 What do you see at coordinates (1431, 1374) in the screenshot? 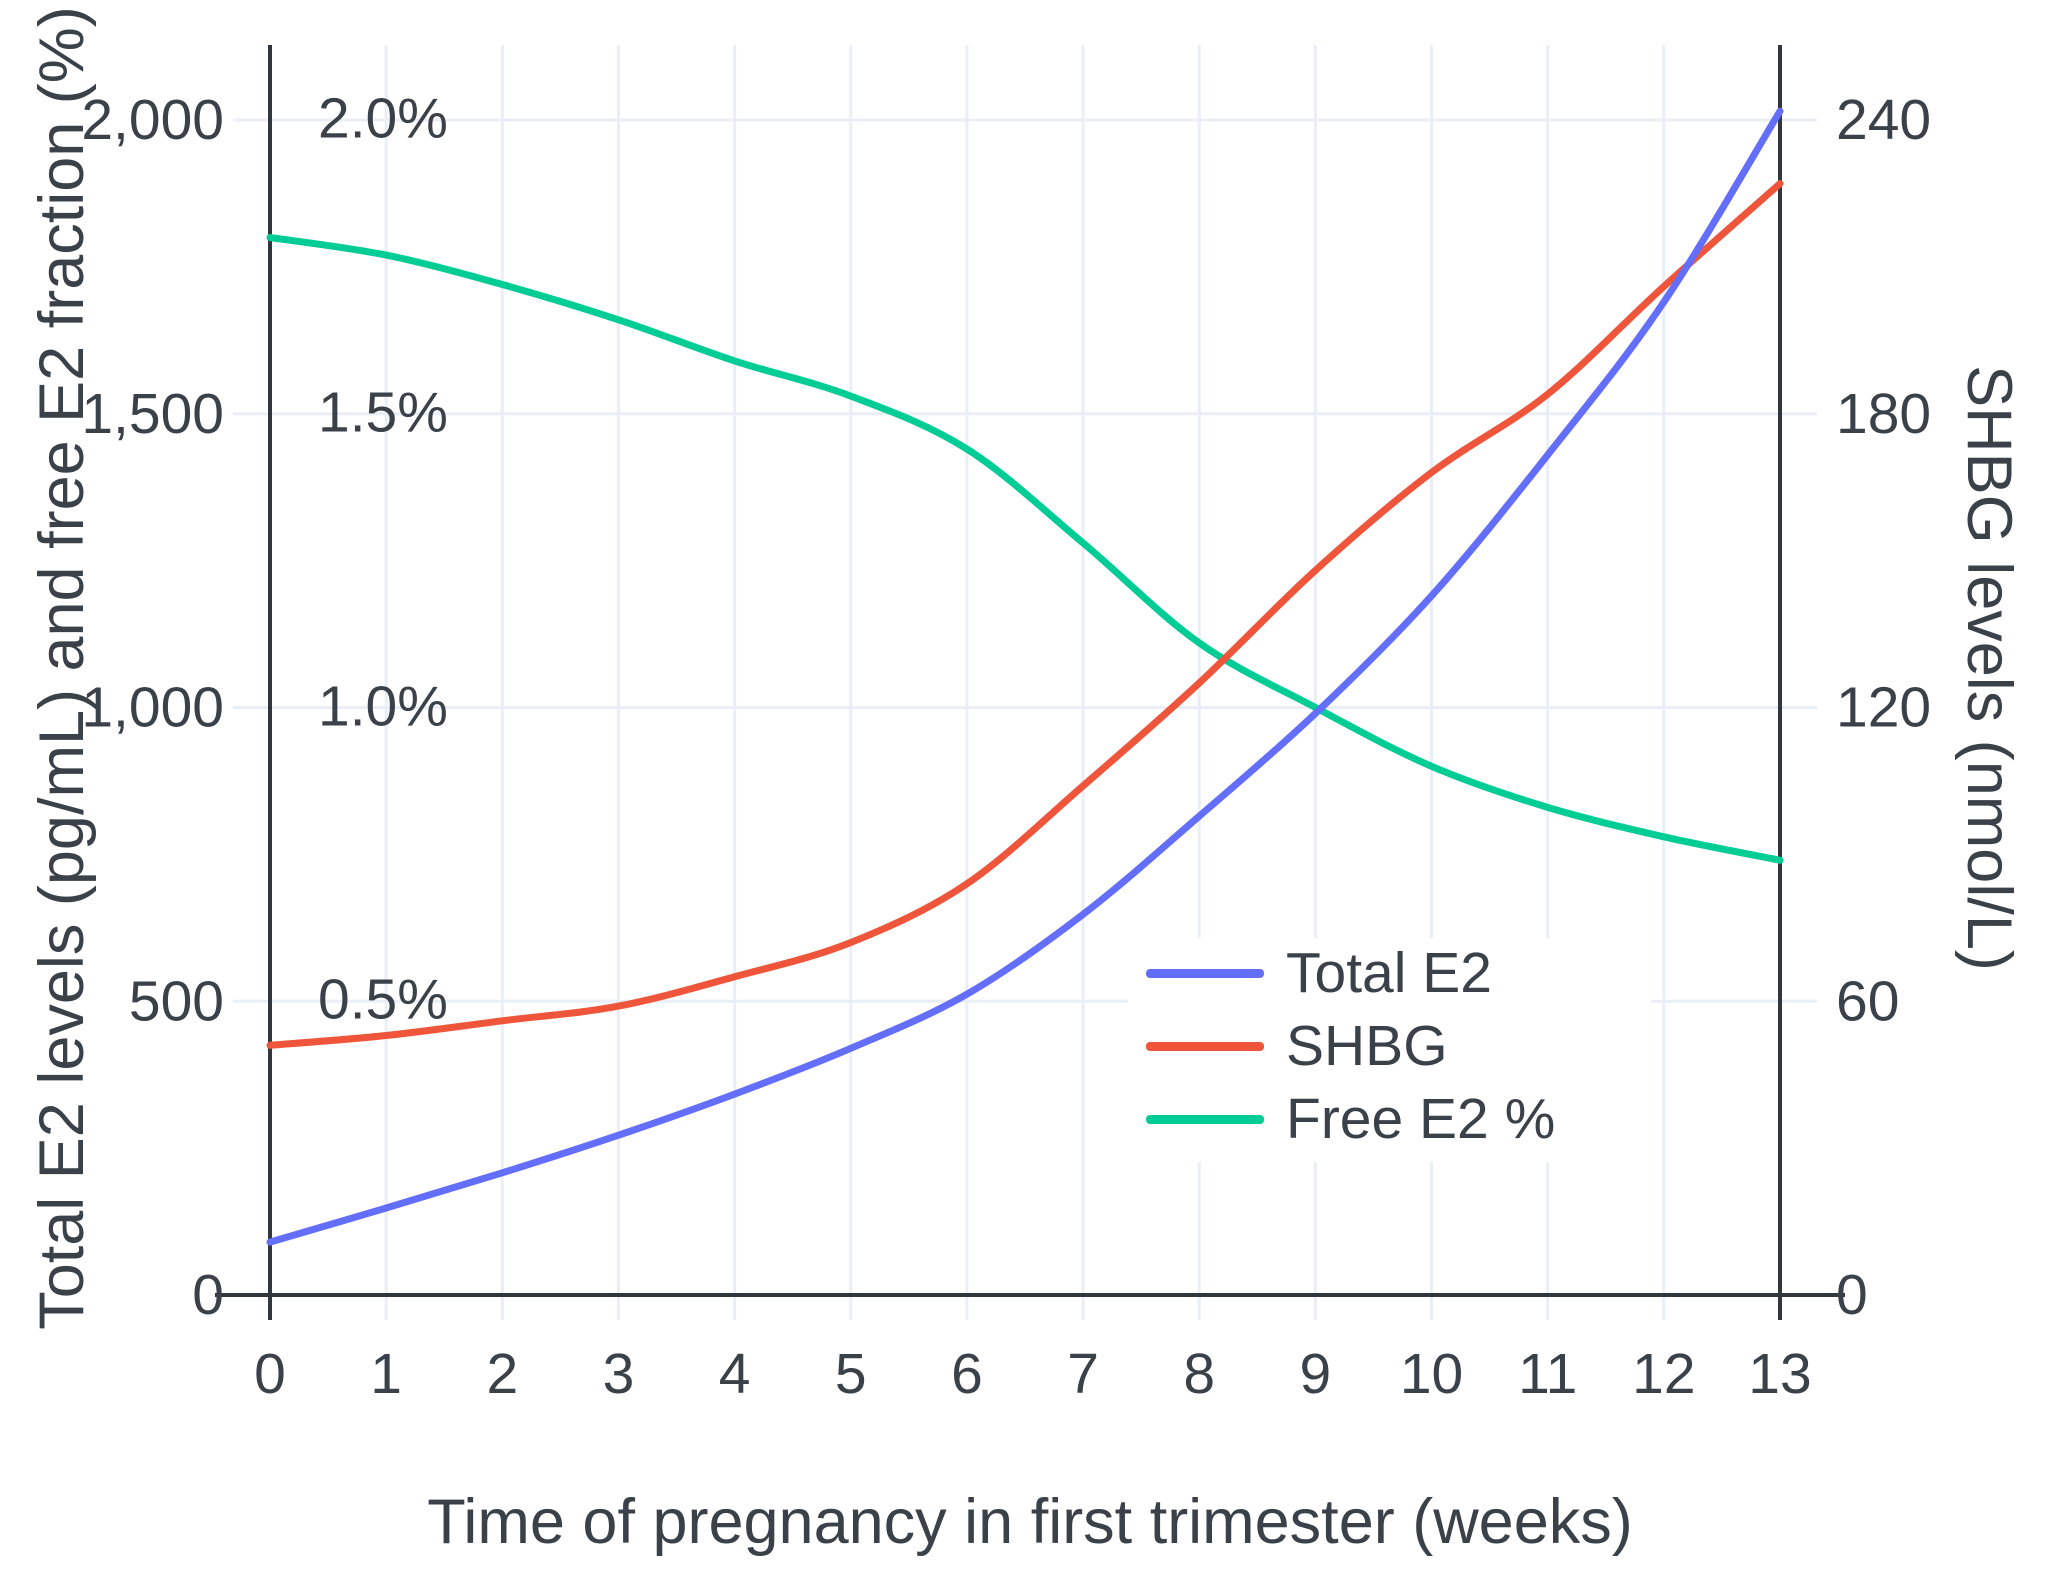
I see `x-tick-label: 10` at bounding box center [1431, 1374].